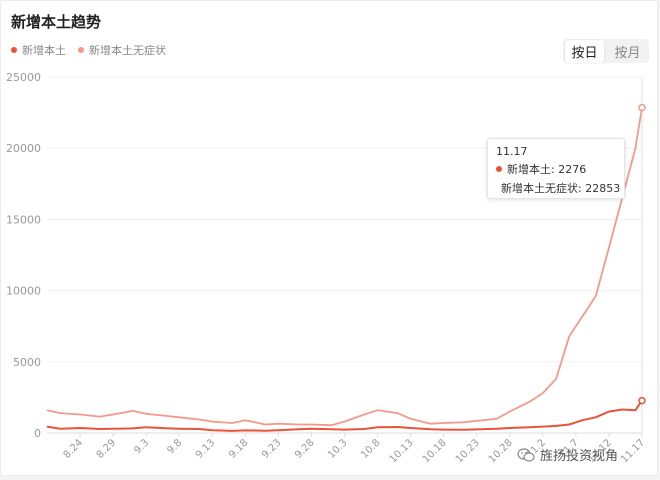 Image resolution: width=660 pixels, height=480 pixels. I want to click on legend-item-asymptomatic: 新增本土无症状, so click(122, 50).